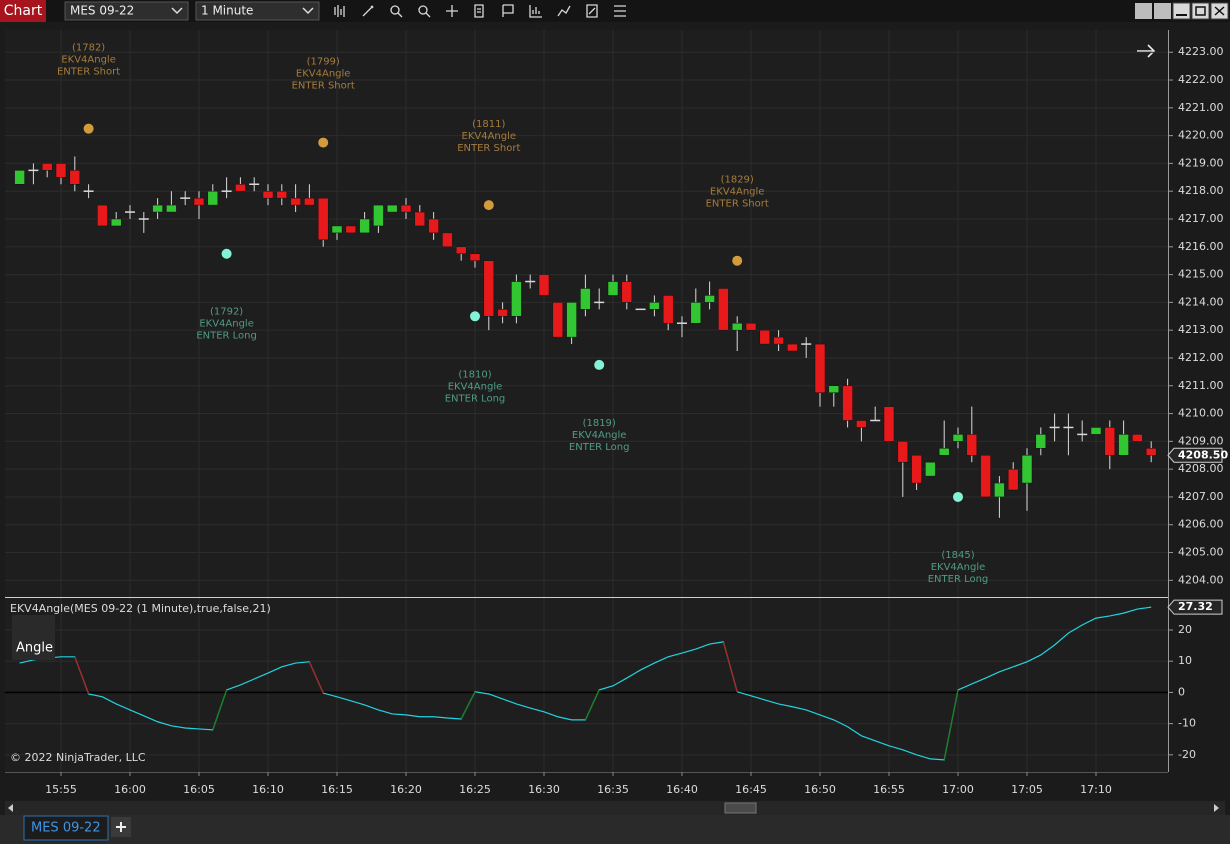  I want to click on scroll-to-end-arrow, so click(1146, 51).